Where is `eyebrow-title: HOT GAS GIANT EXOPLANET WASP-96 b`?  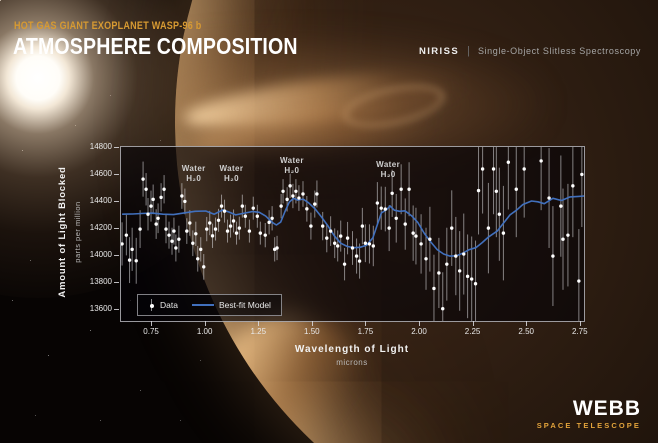 eyebrow-title: HOT GAS GIANT EXOPLANET WASP-96 b is located at coordinates (108, 26).